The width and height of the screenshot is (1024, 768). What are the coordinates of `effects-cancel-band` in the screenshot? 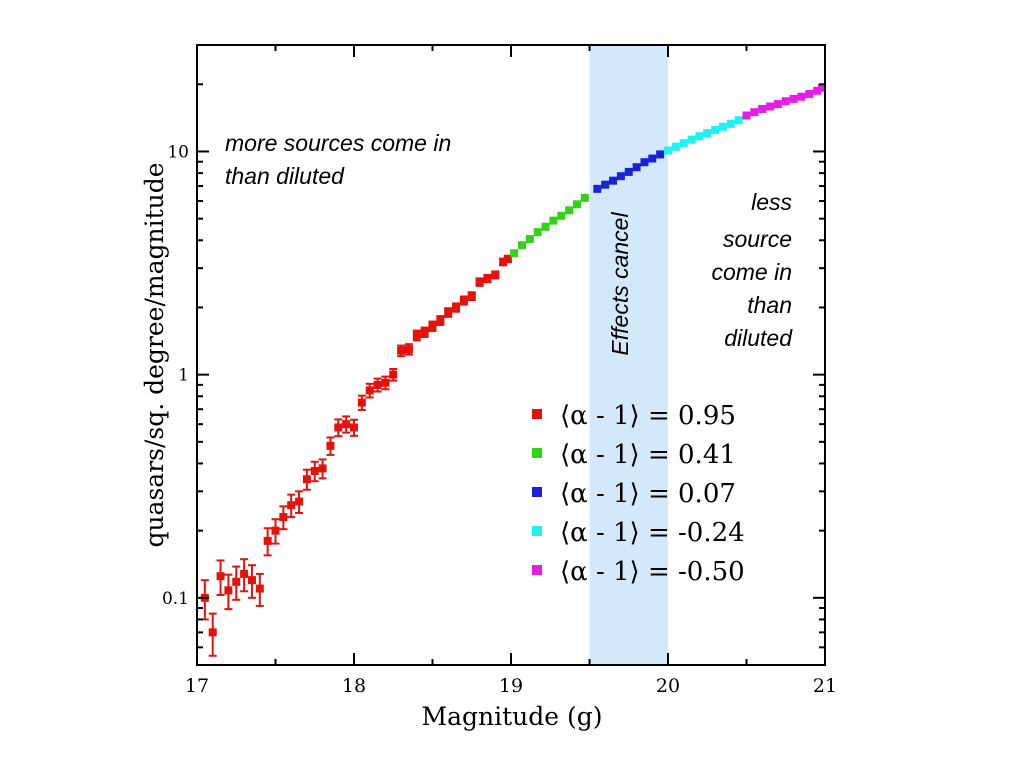 It's located at (628, 355).